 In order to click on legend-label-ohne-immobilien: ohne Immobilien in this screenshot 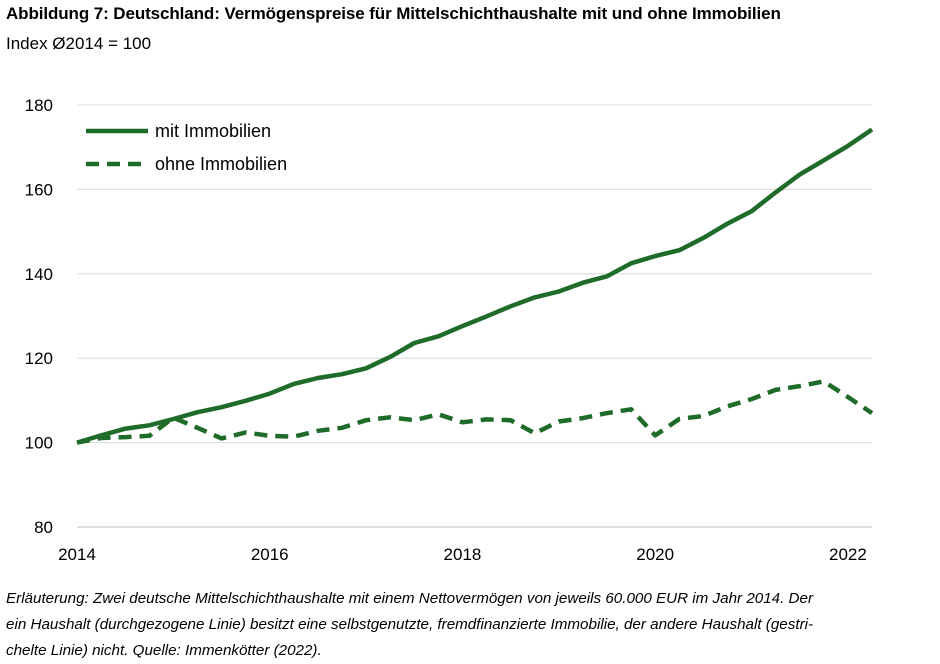, I will do `click(221, 164)`.